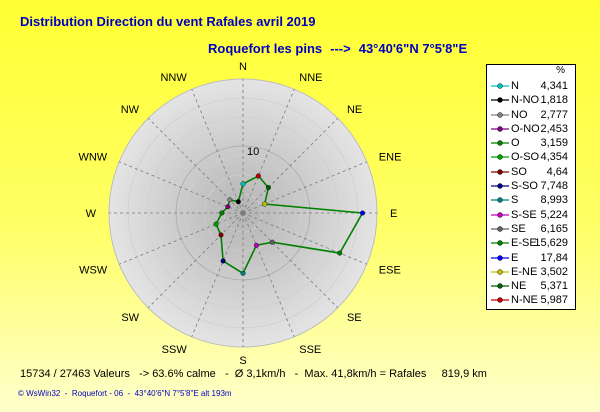 The width and height of the screenshot is (600, 412). Describe the element at coordinates (554, 128) in the screenshot. I see `legend-value: 2,453` at that location.